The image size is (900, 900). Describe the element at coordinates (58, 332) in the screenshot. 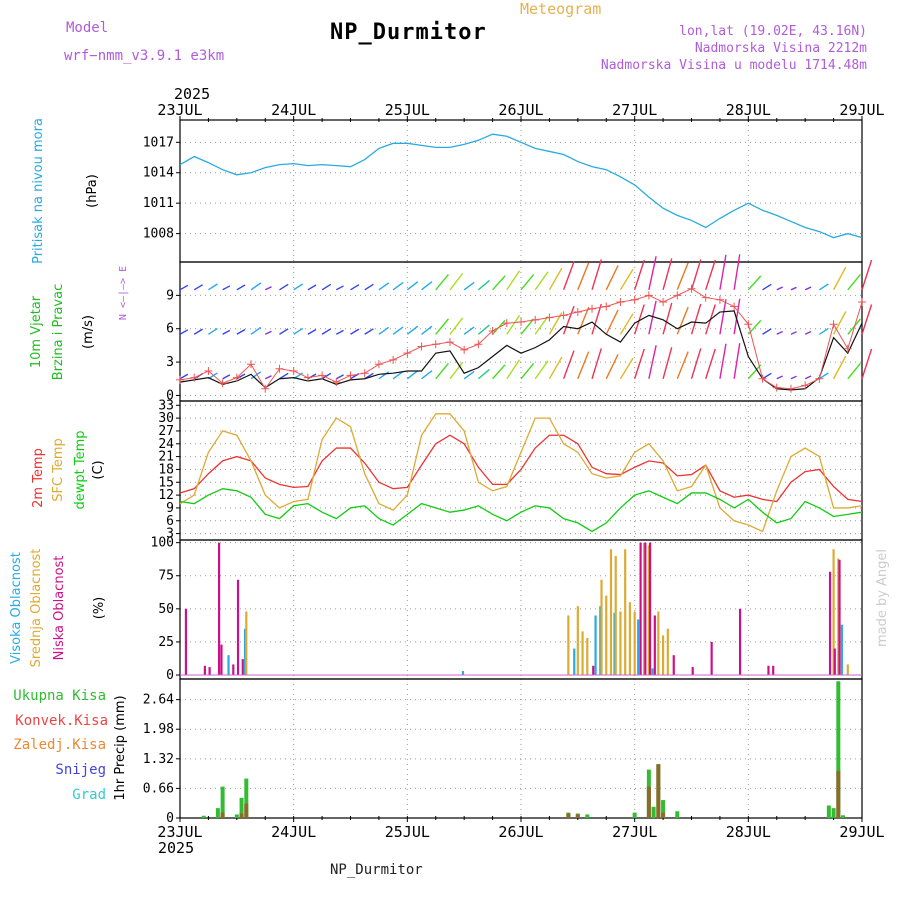

I see `wind-title-2: Brzina i Pravac` at that location.